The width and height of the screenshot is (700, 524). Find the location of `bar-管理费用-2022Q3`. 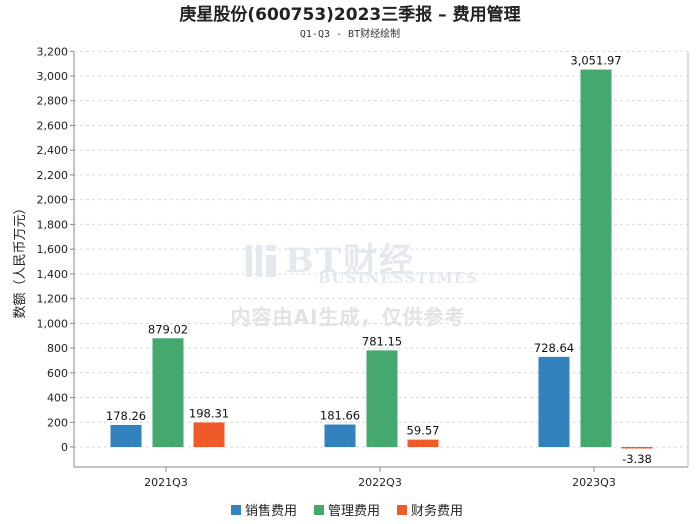

bar-管理费用-2022Q3 is located at coordinates (382, 398).